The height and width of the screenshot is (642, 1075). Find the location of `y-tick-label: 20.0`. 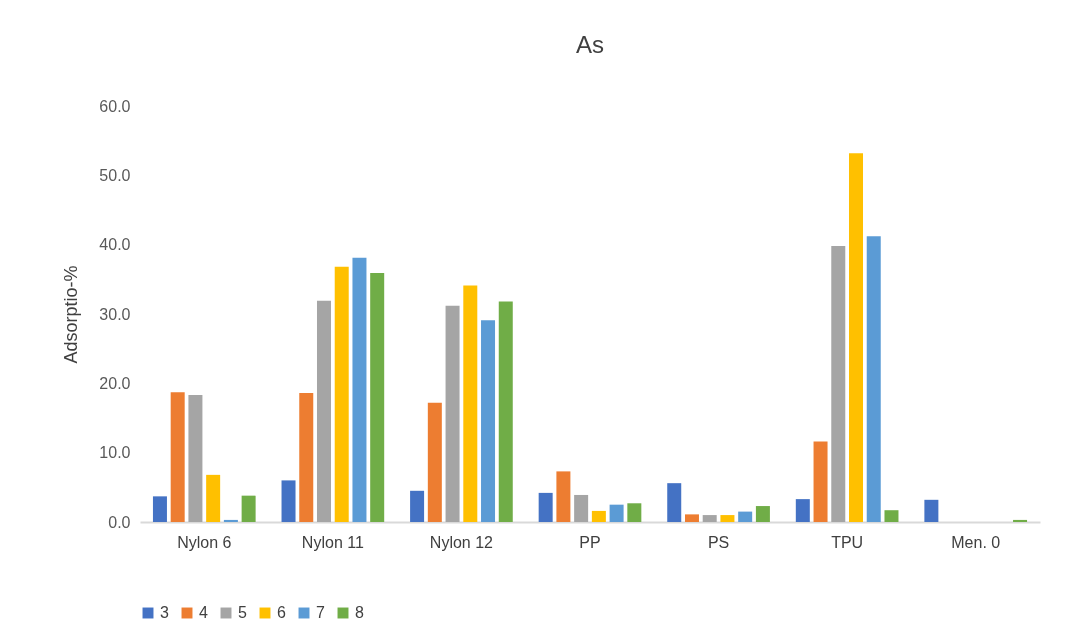

y-tick-label: 20.0 is located at coordinates (115, 383).